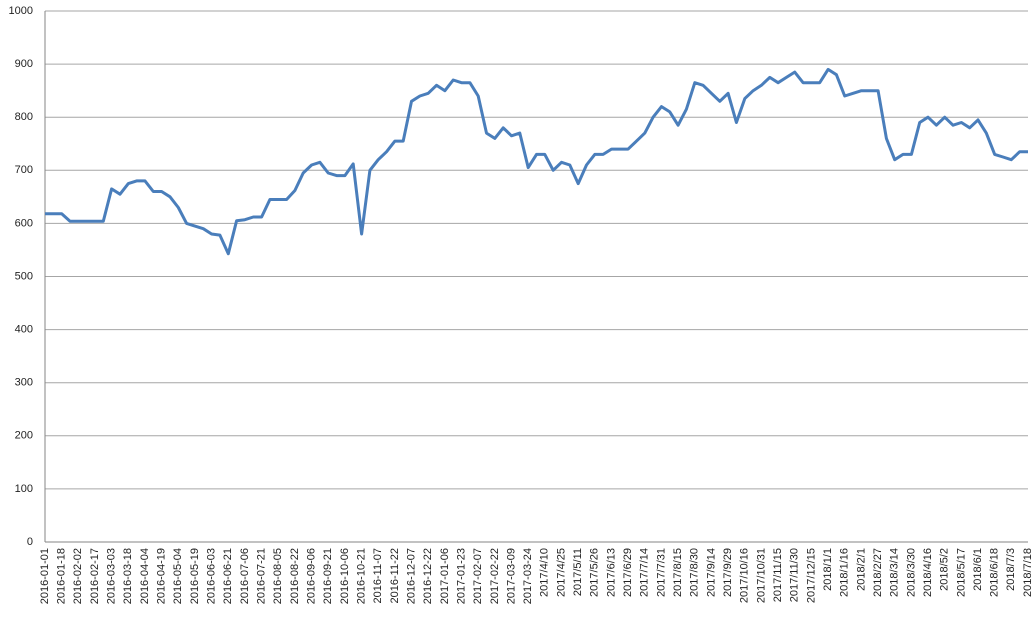  I want to click on x-tick-label: 2017-02-22, so click(495, 576).